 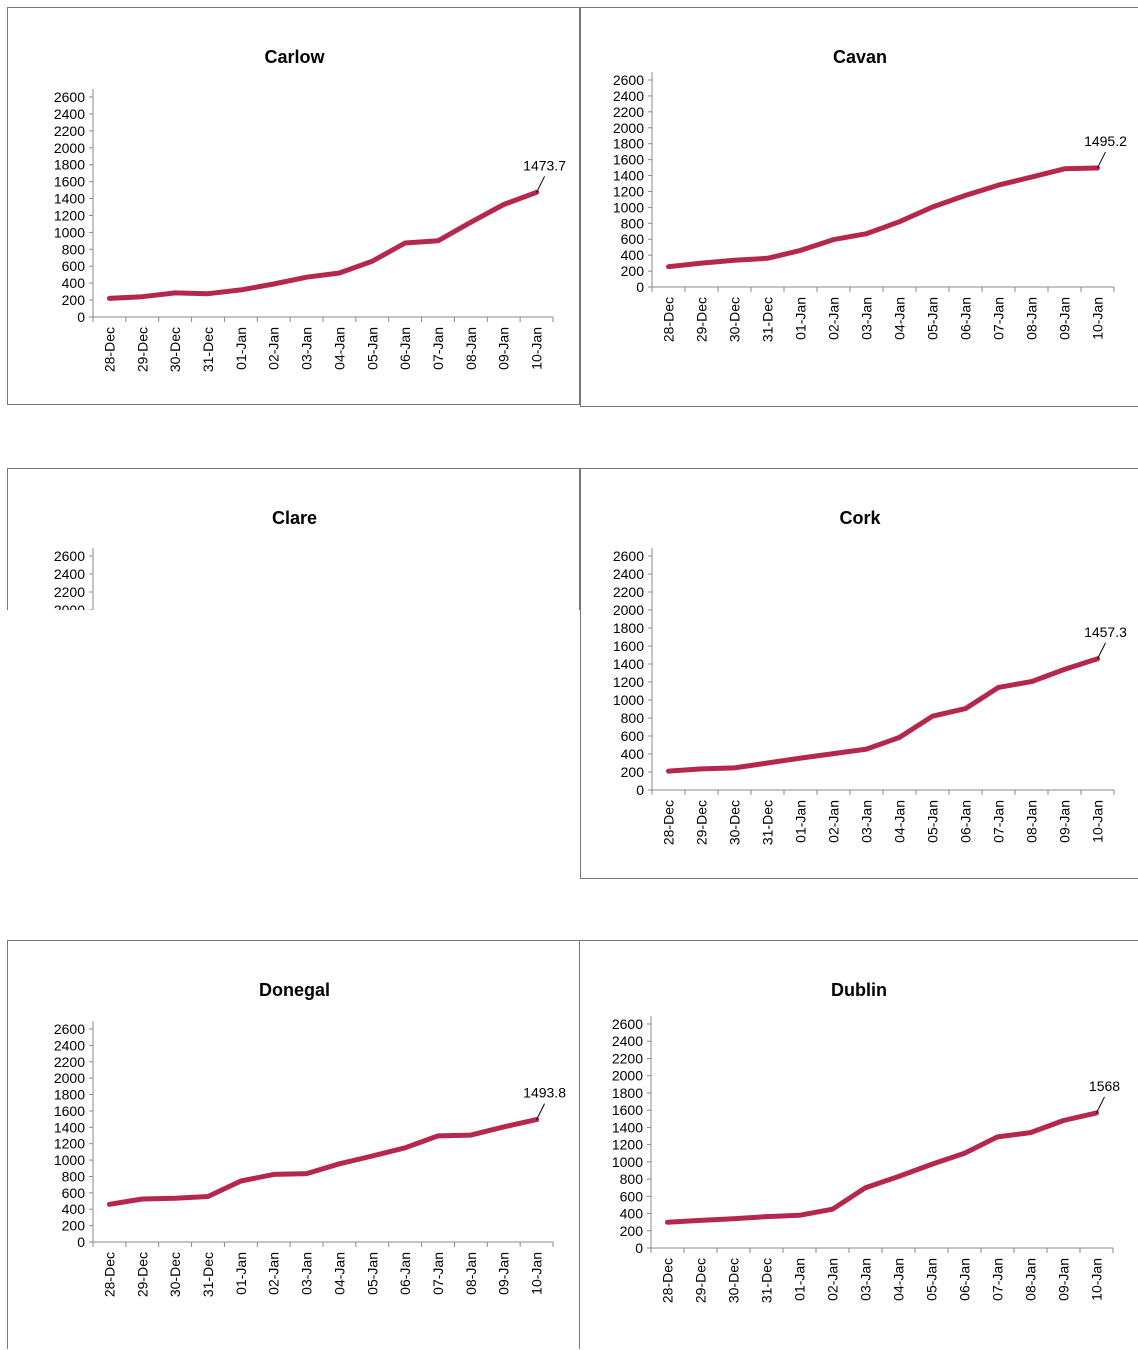 What do you see at coordinates (627, 1041) in the screenshot?
I see `y-tick-label: 2400` at bounding box center [627, 1041].